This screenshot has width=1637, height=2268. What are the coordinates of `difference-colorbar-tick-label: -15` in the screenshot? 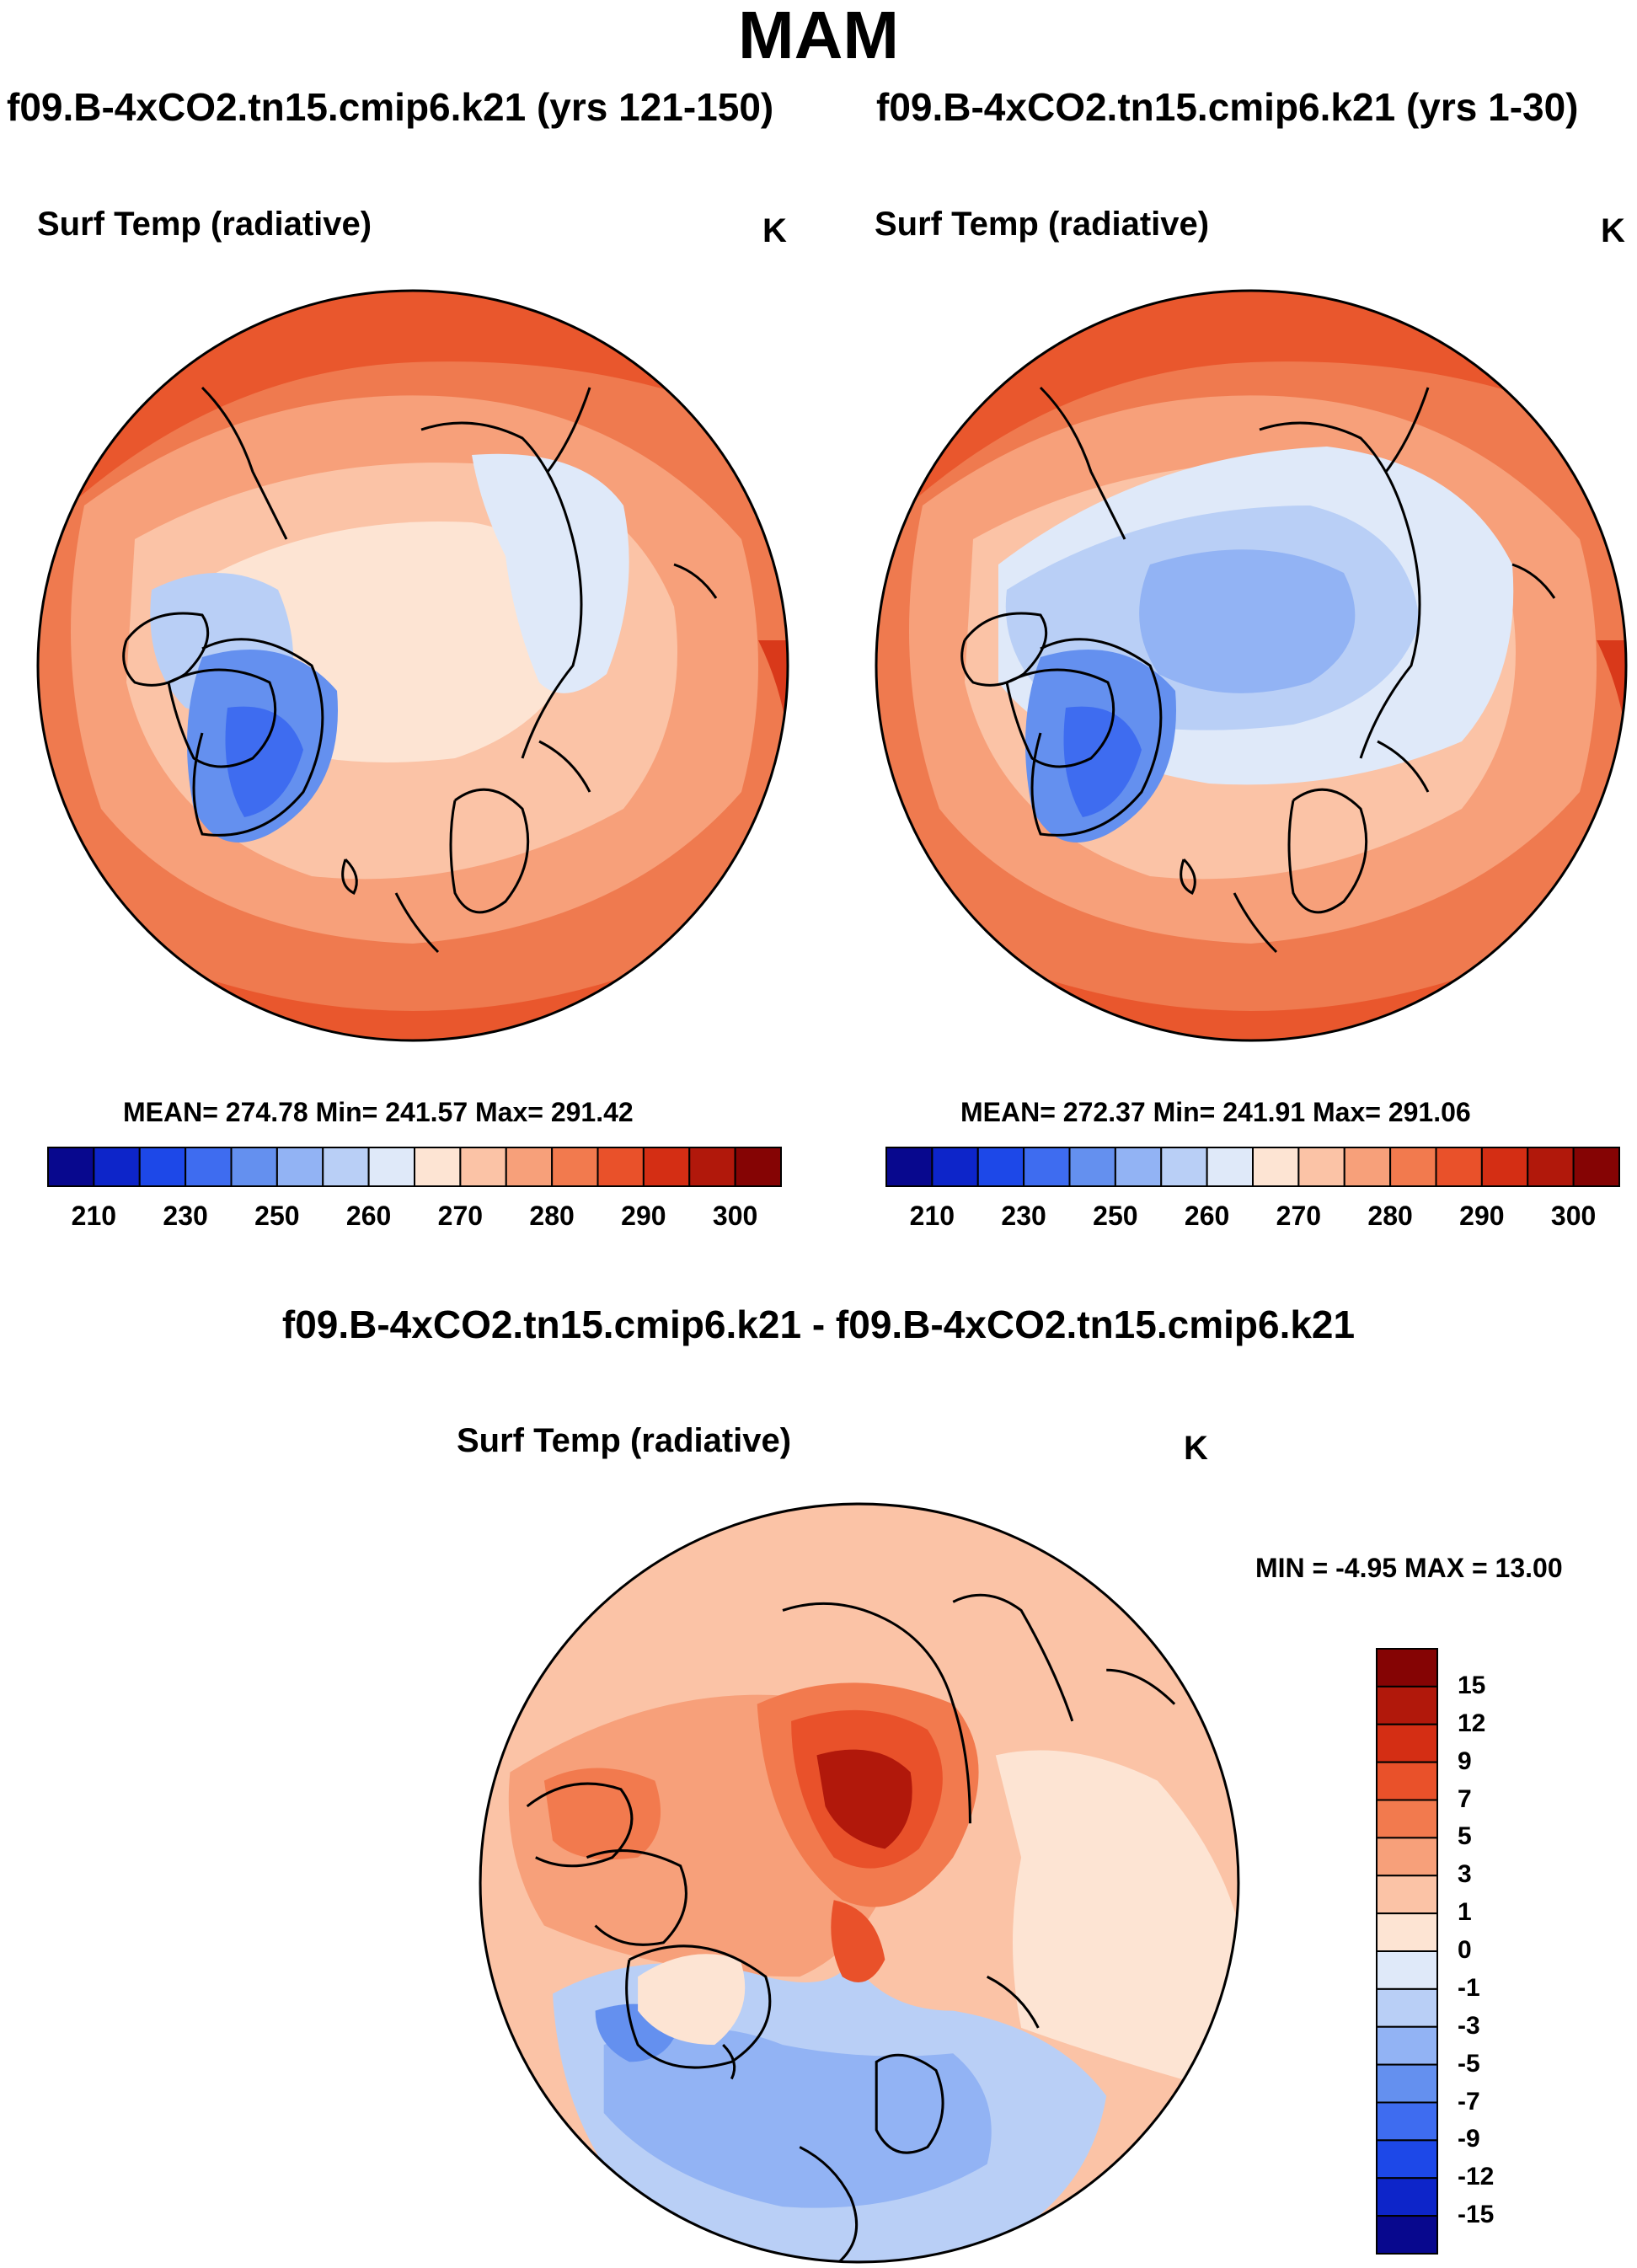 It's located at (1476, 2215).